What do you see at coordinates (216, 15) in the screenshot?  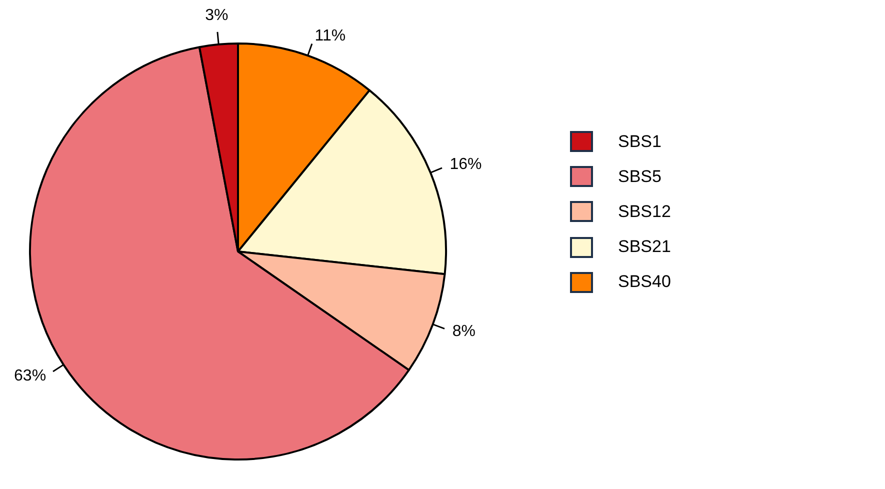 I see `data-label: 3%` at bounding box center [216, 15].